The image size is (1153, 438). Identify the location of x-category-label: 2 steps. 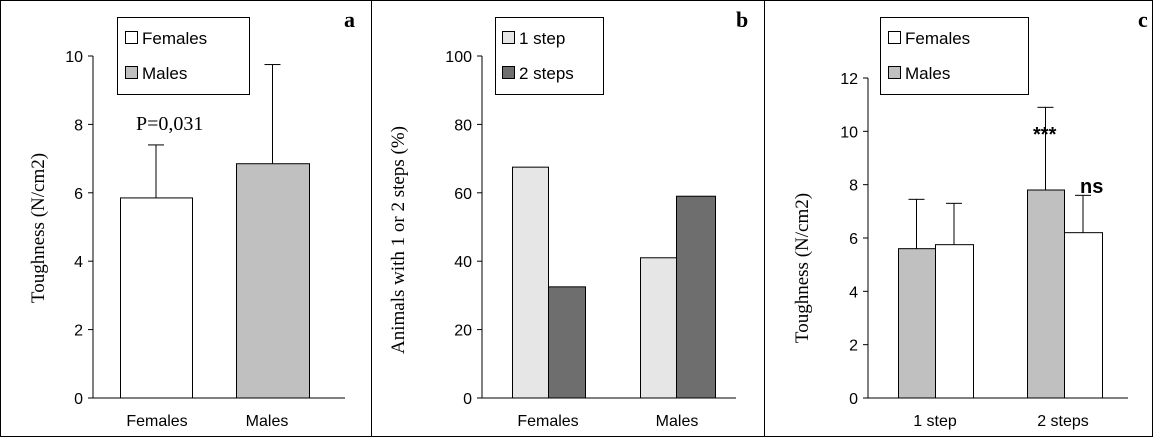
(1063, 421).